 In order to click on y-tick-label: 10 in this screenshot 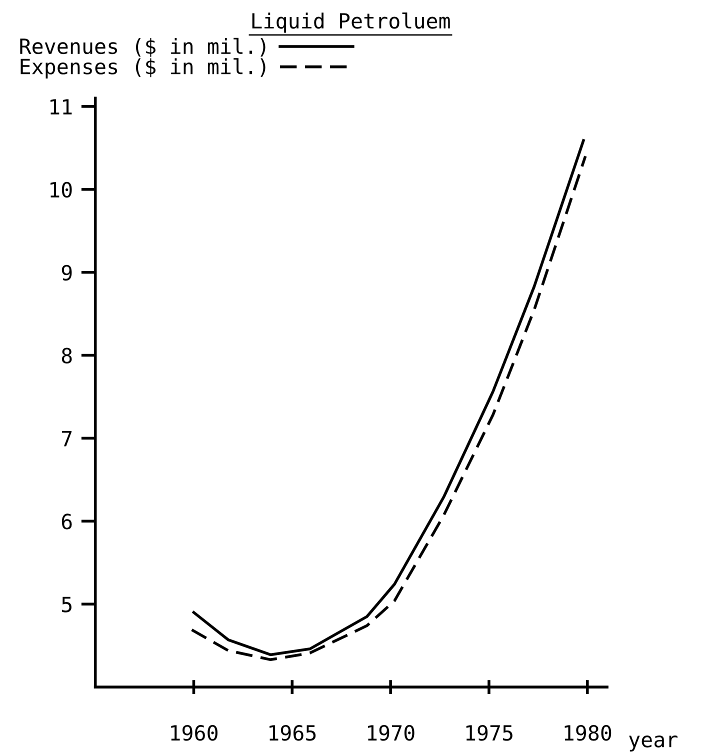, I will do `click(61, 190)`.